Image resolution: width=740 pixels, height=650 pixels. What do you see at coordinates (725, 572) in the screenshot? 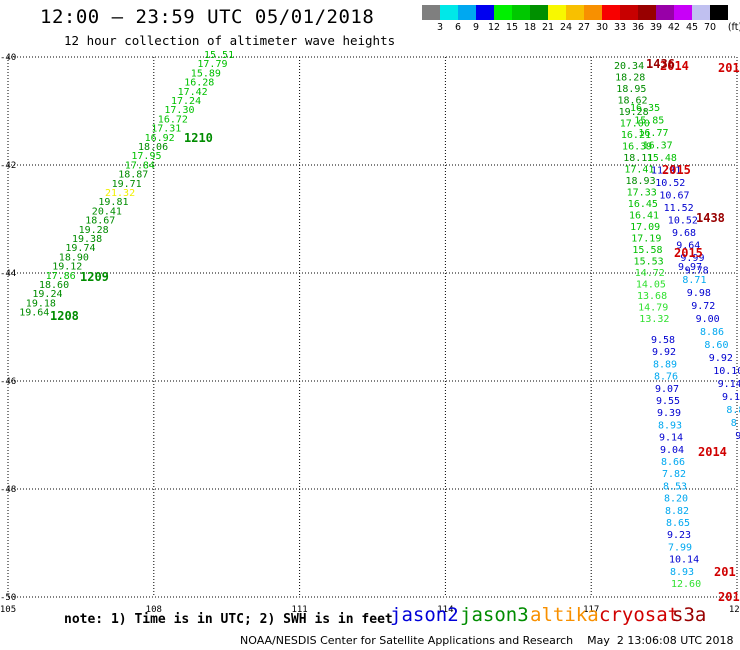
I see `time-label: 201` at bounding box center [725, 572].